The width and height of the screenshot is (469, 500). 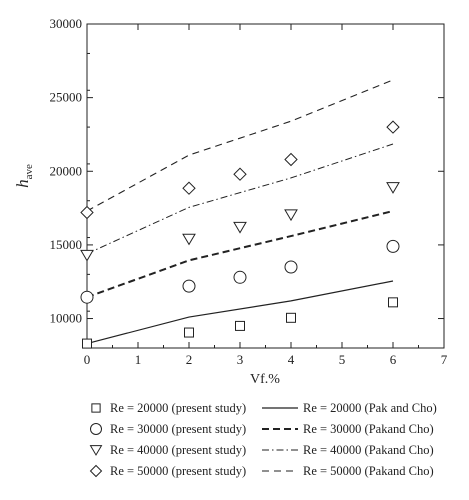 I want to click on legend-label: Re = 40000 (present study), so click(x=178, y=450).